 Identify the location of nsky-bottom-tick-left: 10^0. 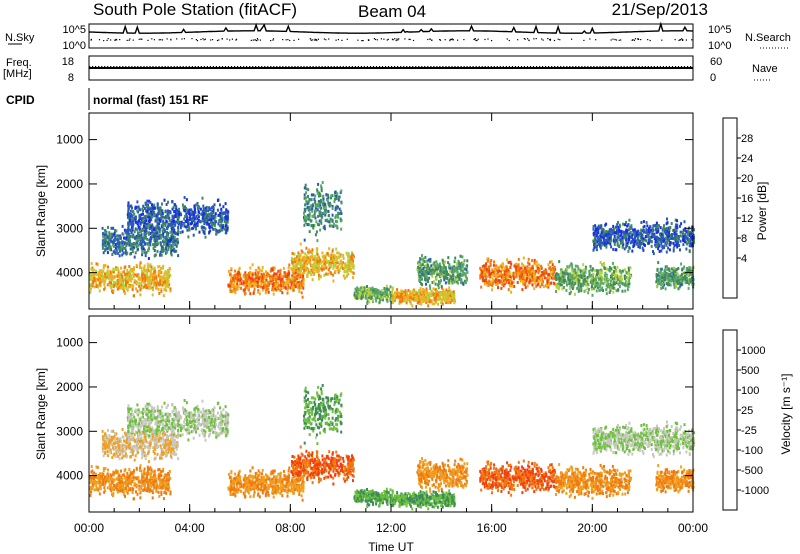
(74, 46).